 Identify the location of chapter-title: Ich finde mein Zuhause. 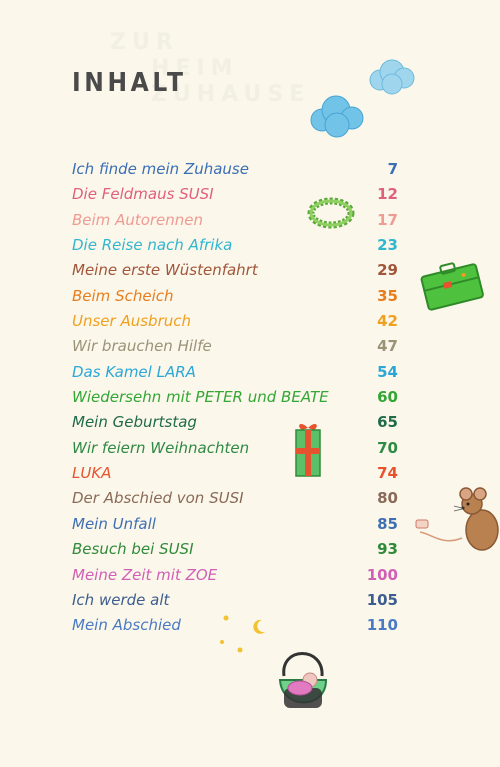
(160, 169).